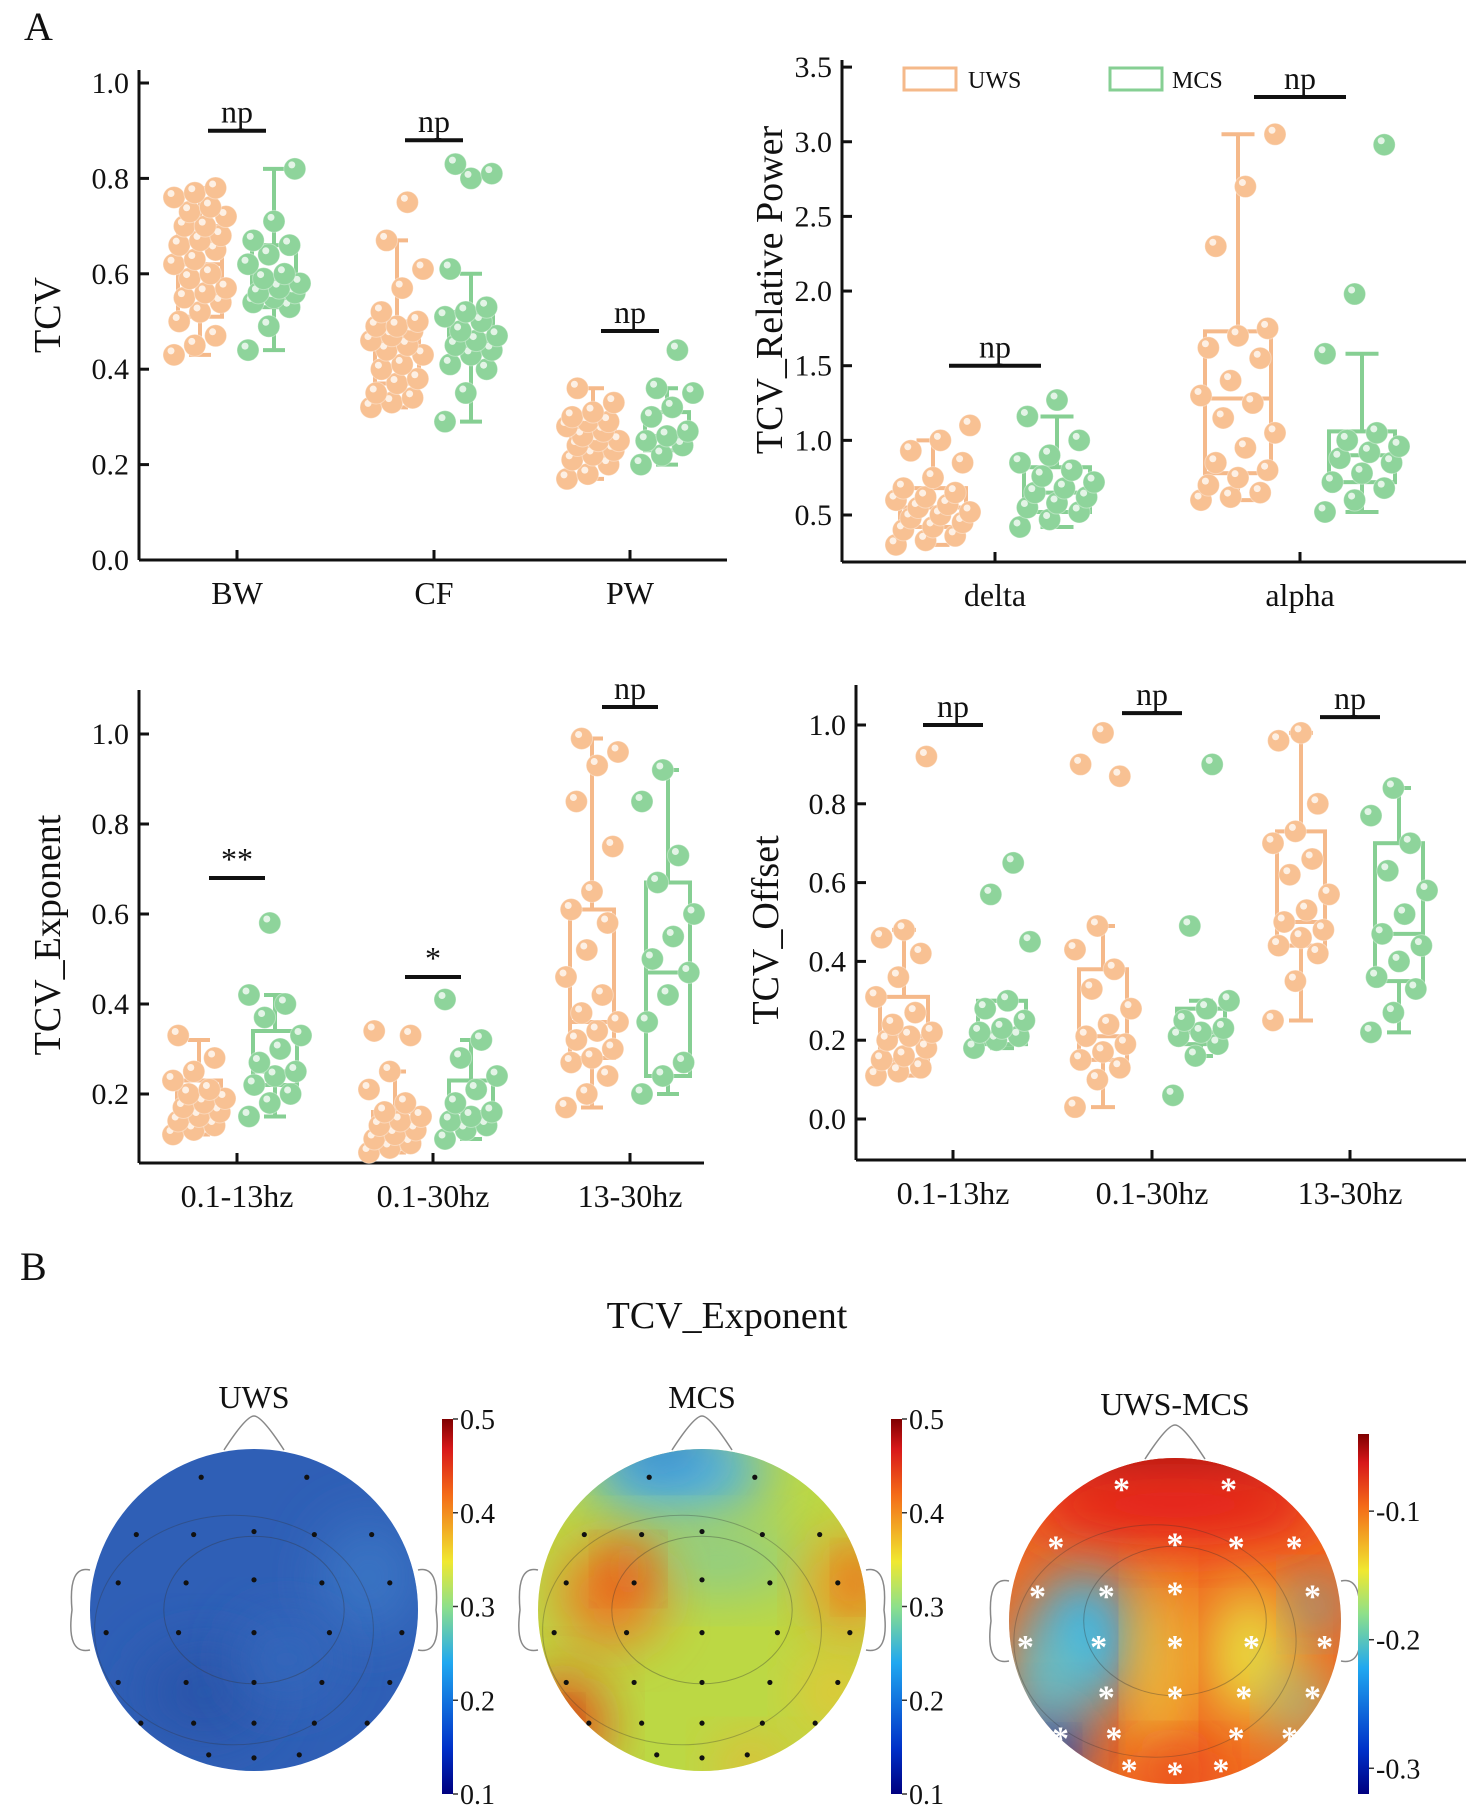 The width and height of the screenshot is (1477, 1819). Describe the element at coordinates (828, 1040) in the screenshot. I see `y-tick-label: 0.2` at that location.